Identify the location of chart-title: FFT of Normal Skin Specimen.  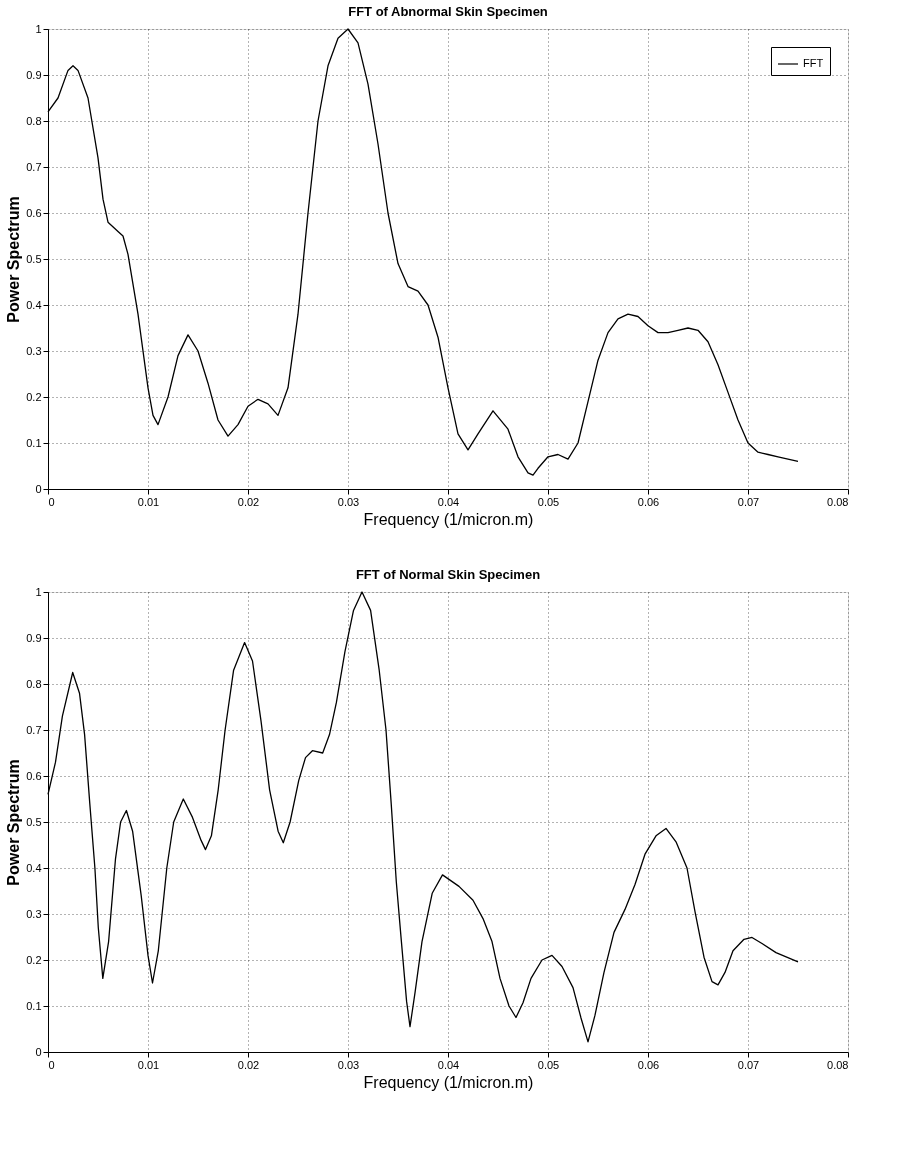
(448, 574).